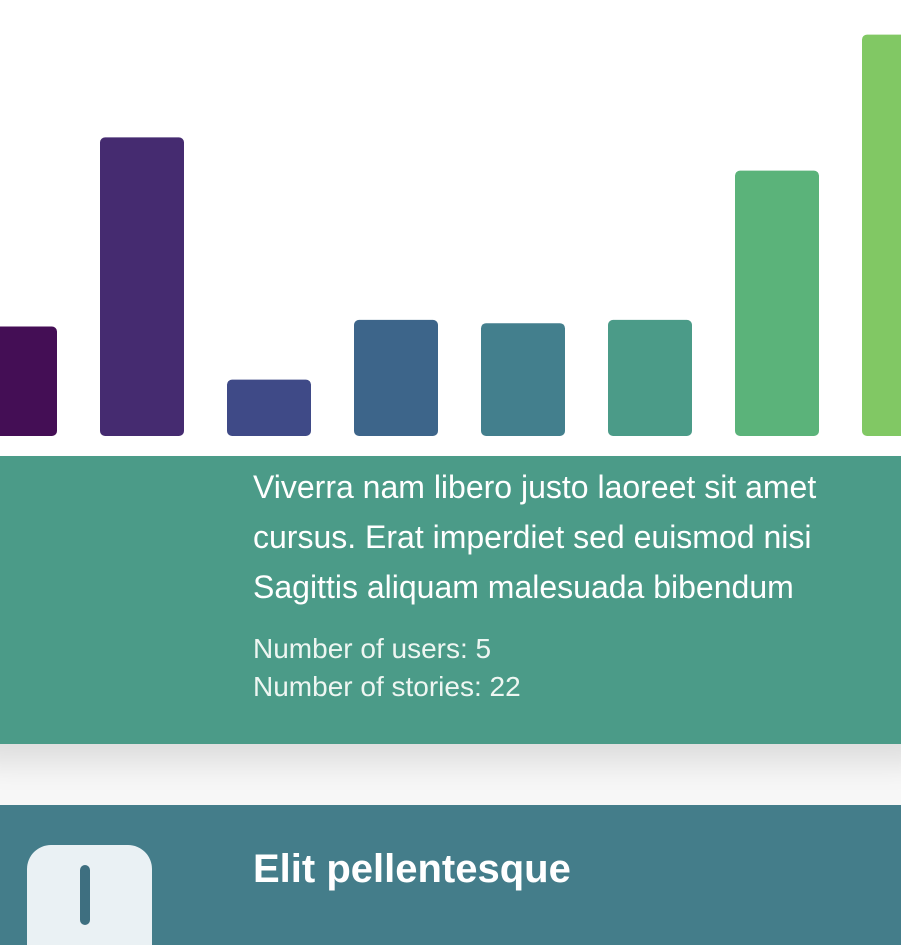 This screenshot has width=901, height=945. What do you see at coordinates (387, 686) in the screenshot?
I see `stories-count: Number of stories: 22` at bounding box center [387, 686].